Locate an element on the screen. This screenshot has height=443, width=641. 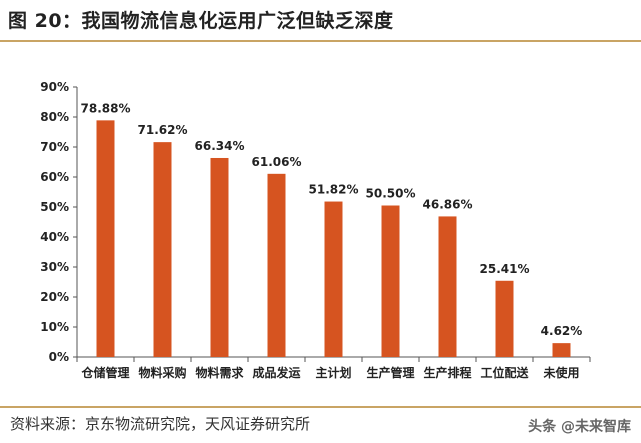
x-tick-label: 成品发运 is located at coordinates (276, 372).